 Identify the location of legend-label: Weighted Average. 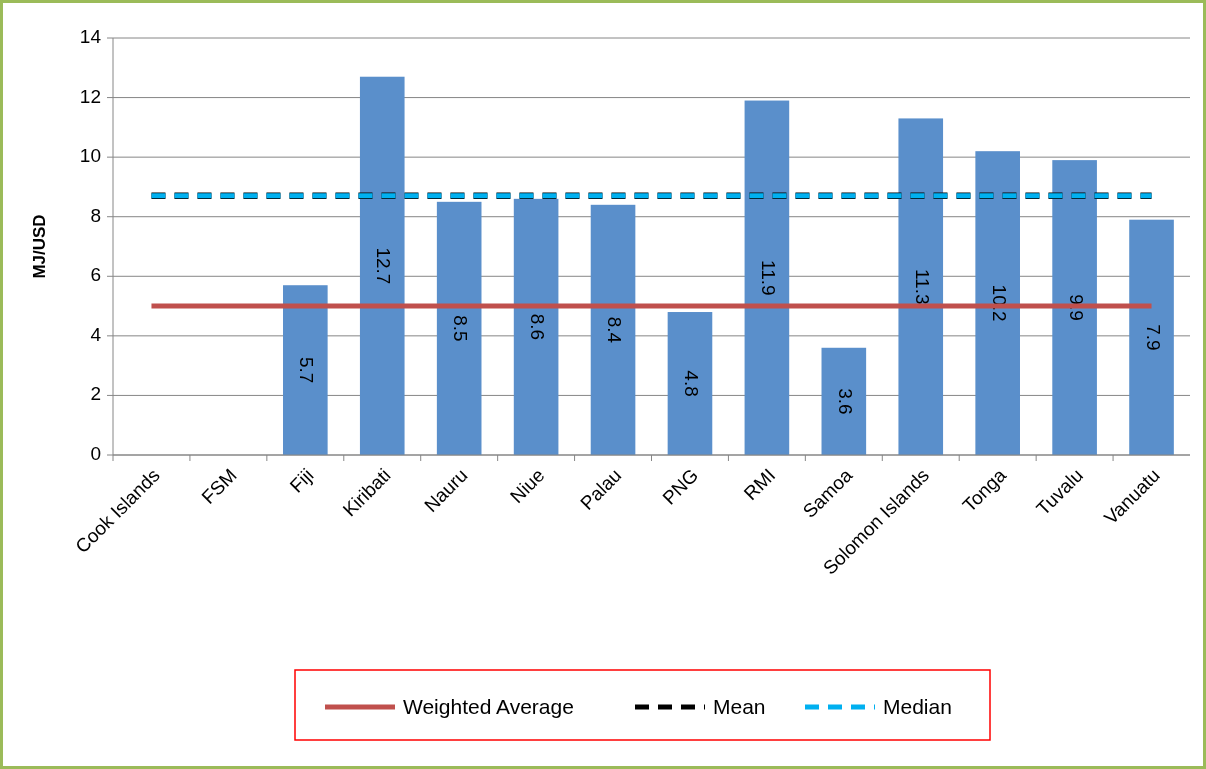
(488, 706).